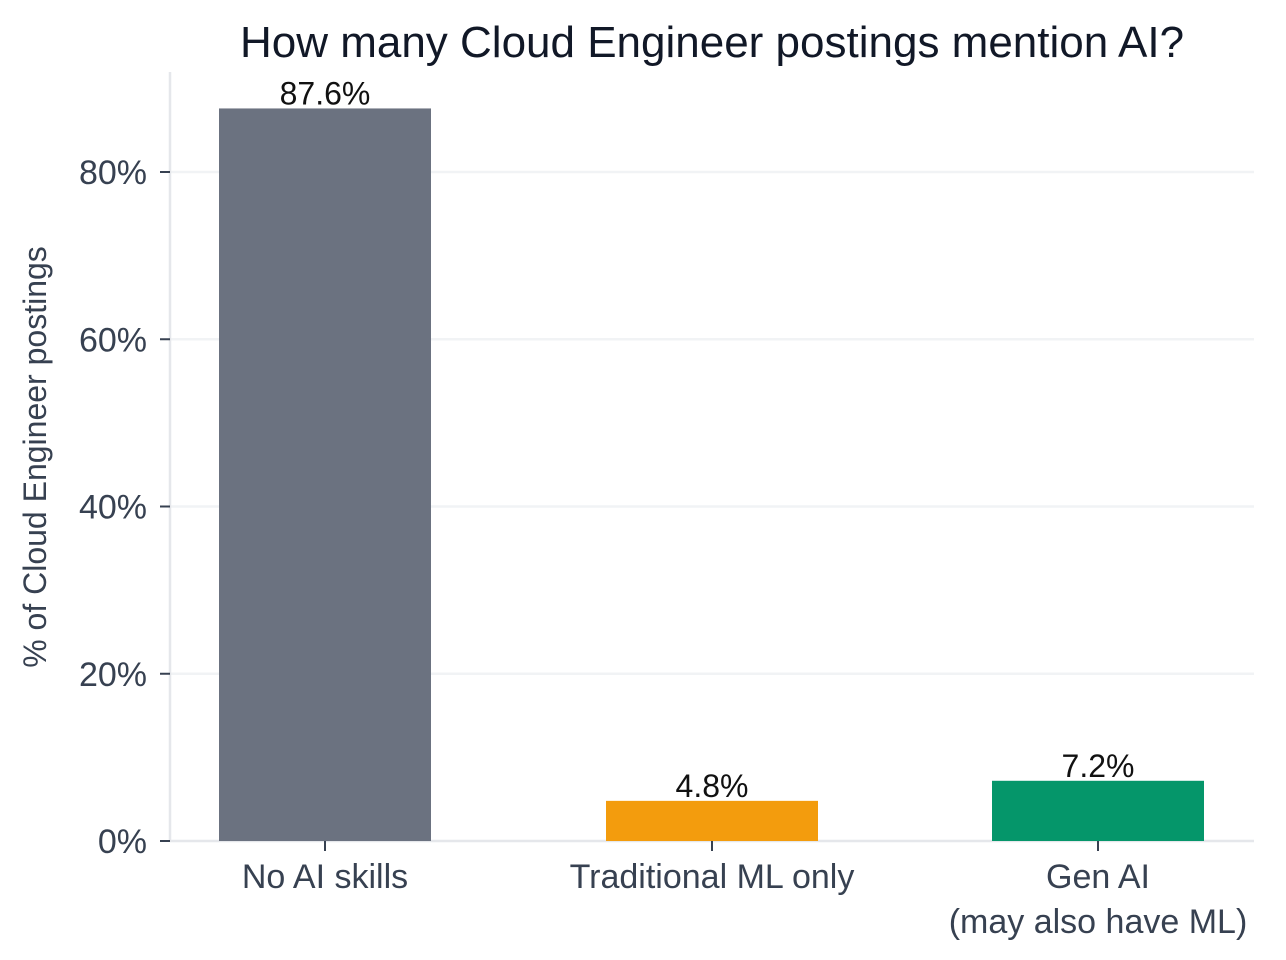 The image size is (1286, 960). What do you see at coordinates (113, 340) in the screenshot?
I see `y-tick-label: 60%` at bounding box center [113, 340].